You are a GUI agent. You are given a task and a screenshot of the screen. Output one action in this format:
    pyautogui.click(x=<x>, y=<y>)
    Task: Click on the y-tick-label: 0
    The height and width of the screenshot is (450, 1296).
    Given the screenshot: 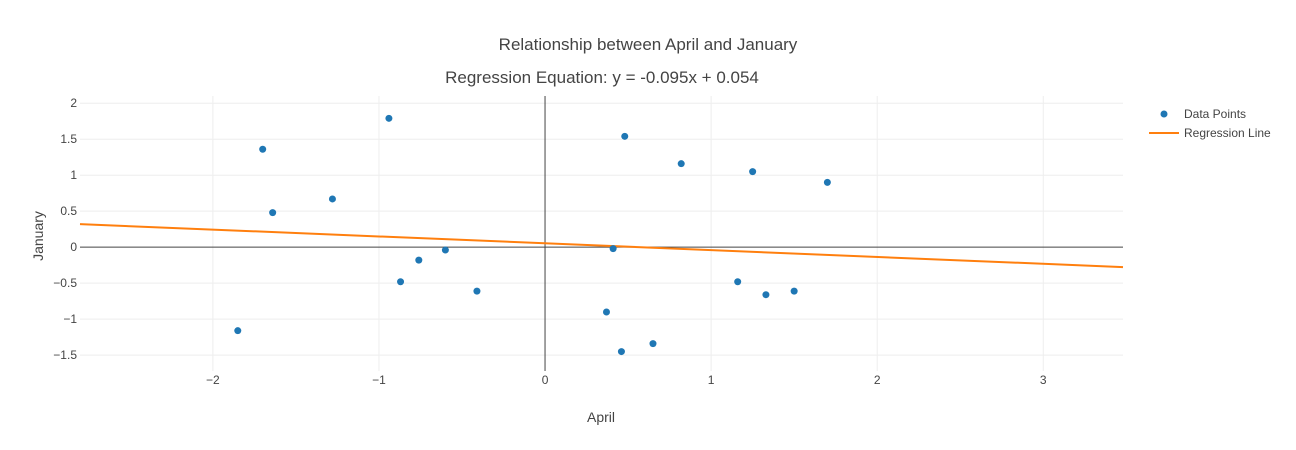 What is the action you would take?
    pyautogui.click(x=73, y=247)
    